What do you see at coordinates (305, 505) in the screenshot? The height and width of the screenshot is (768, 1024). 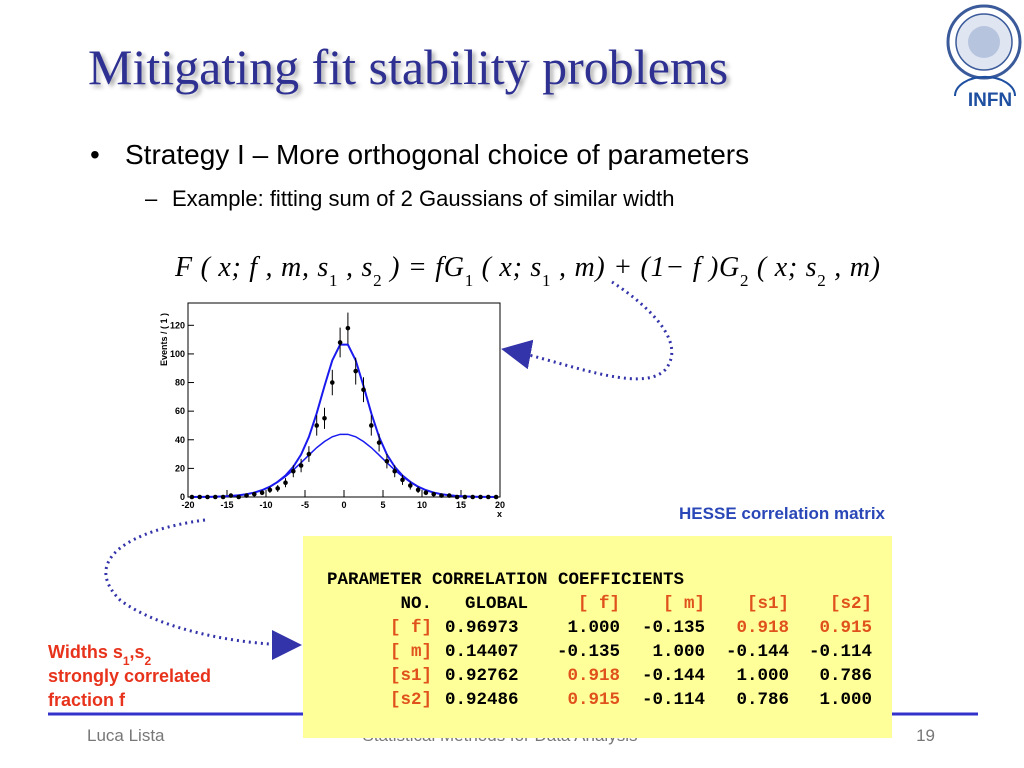 I see `x-tick-label: -5` at bounding box center [305, 505].